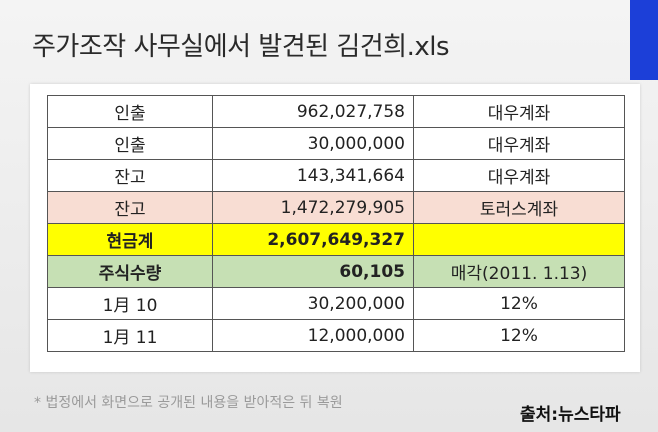 This screenshot has height=432, width=658. Describe the element at coordinates (130, 271) in the screenshot. I see `table-cell: 주식수량` at that location.